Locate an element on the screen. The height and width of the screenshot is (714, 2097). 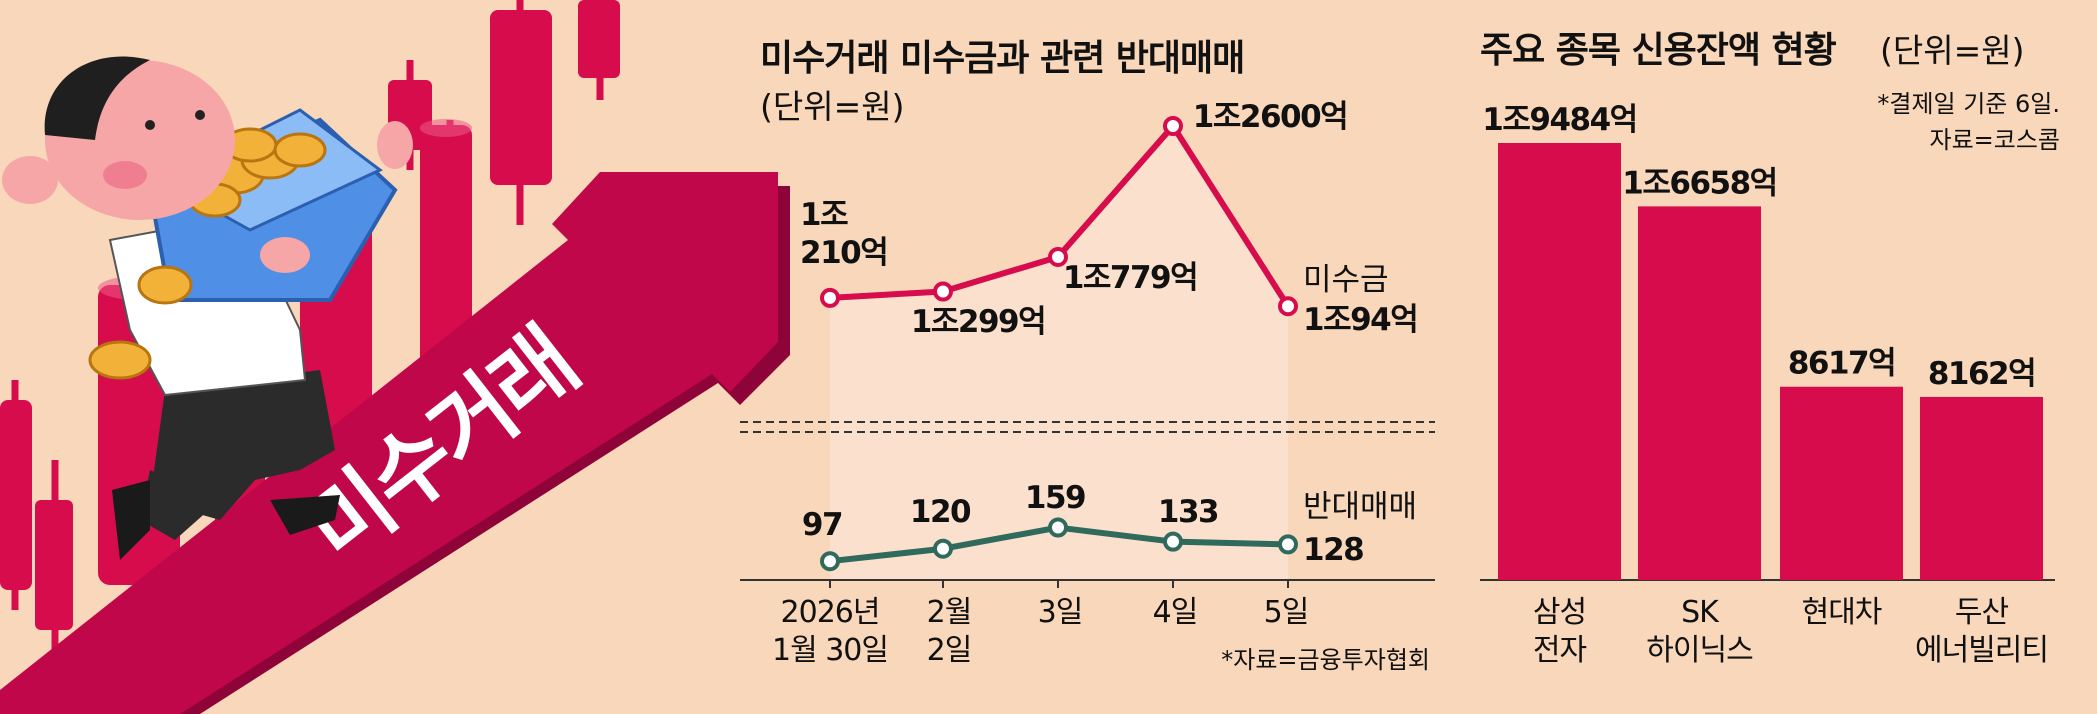
data-label-bandaemaemae: 133 is located at coordinates (1188, 512).